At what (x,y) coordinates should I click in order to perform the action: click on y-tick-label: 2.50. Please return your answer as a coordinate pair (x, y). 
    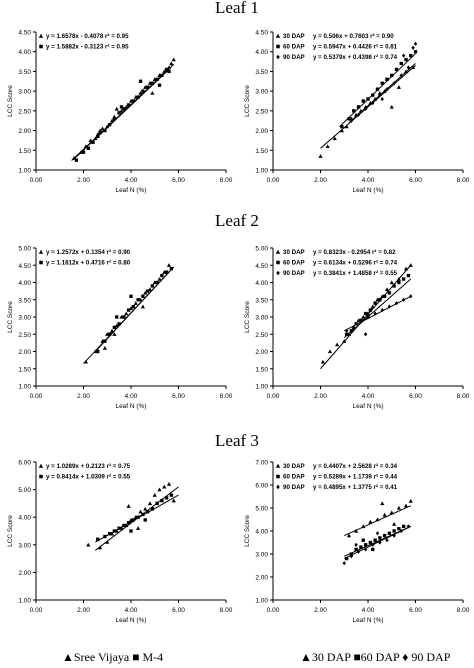
    Looking at the image, I should click on (24, 335).